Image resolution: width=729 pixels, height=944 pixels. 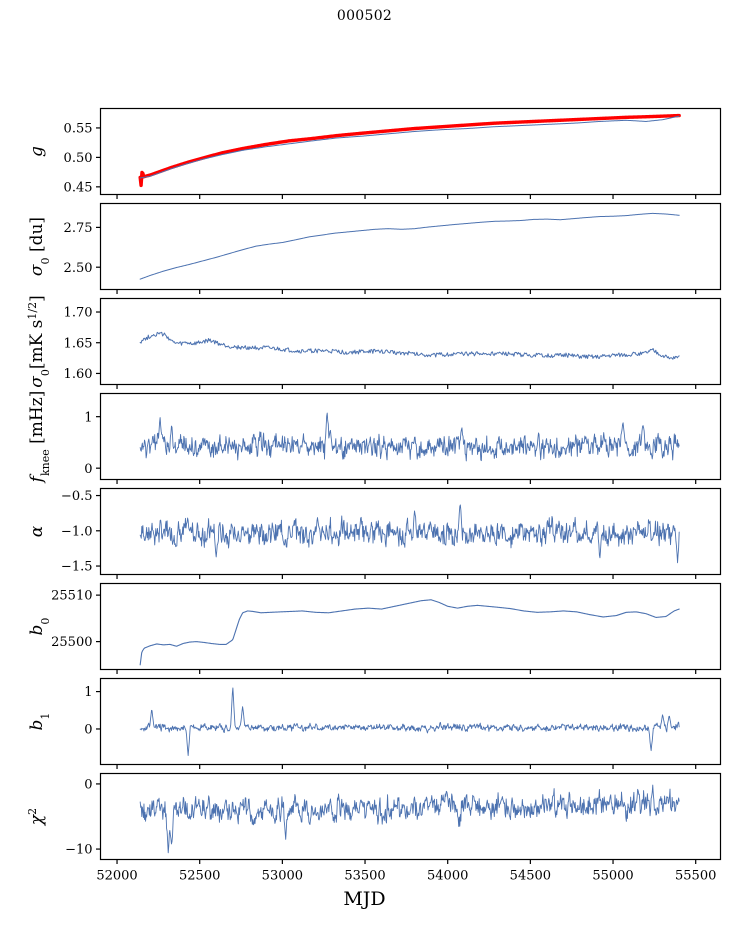 I want to click on y-tick-label: −1.5, so click(x=77, y=567).